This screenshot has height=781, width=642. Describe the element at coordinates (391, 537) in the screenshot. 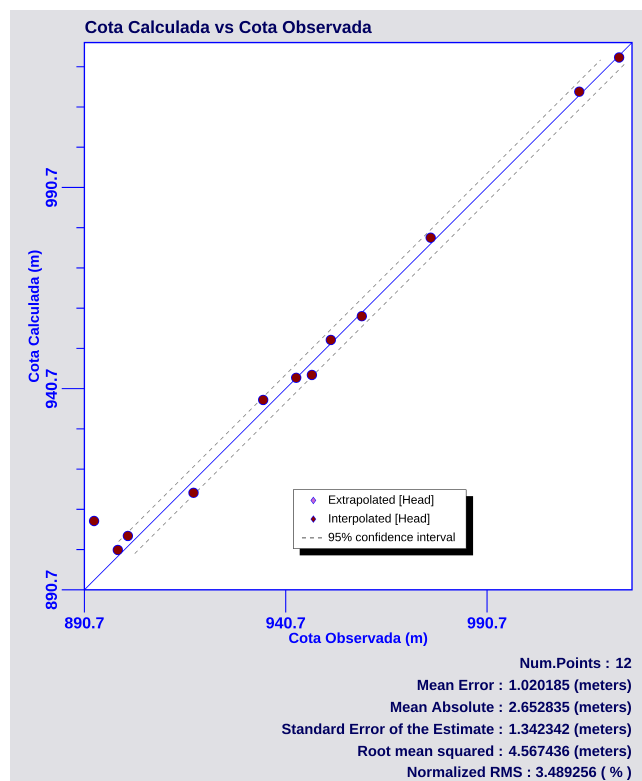

I see `legend-label: 95% confidence interval` at that location.